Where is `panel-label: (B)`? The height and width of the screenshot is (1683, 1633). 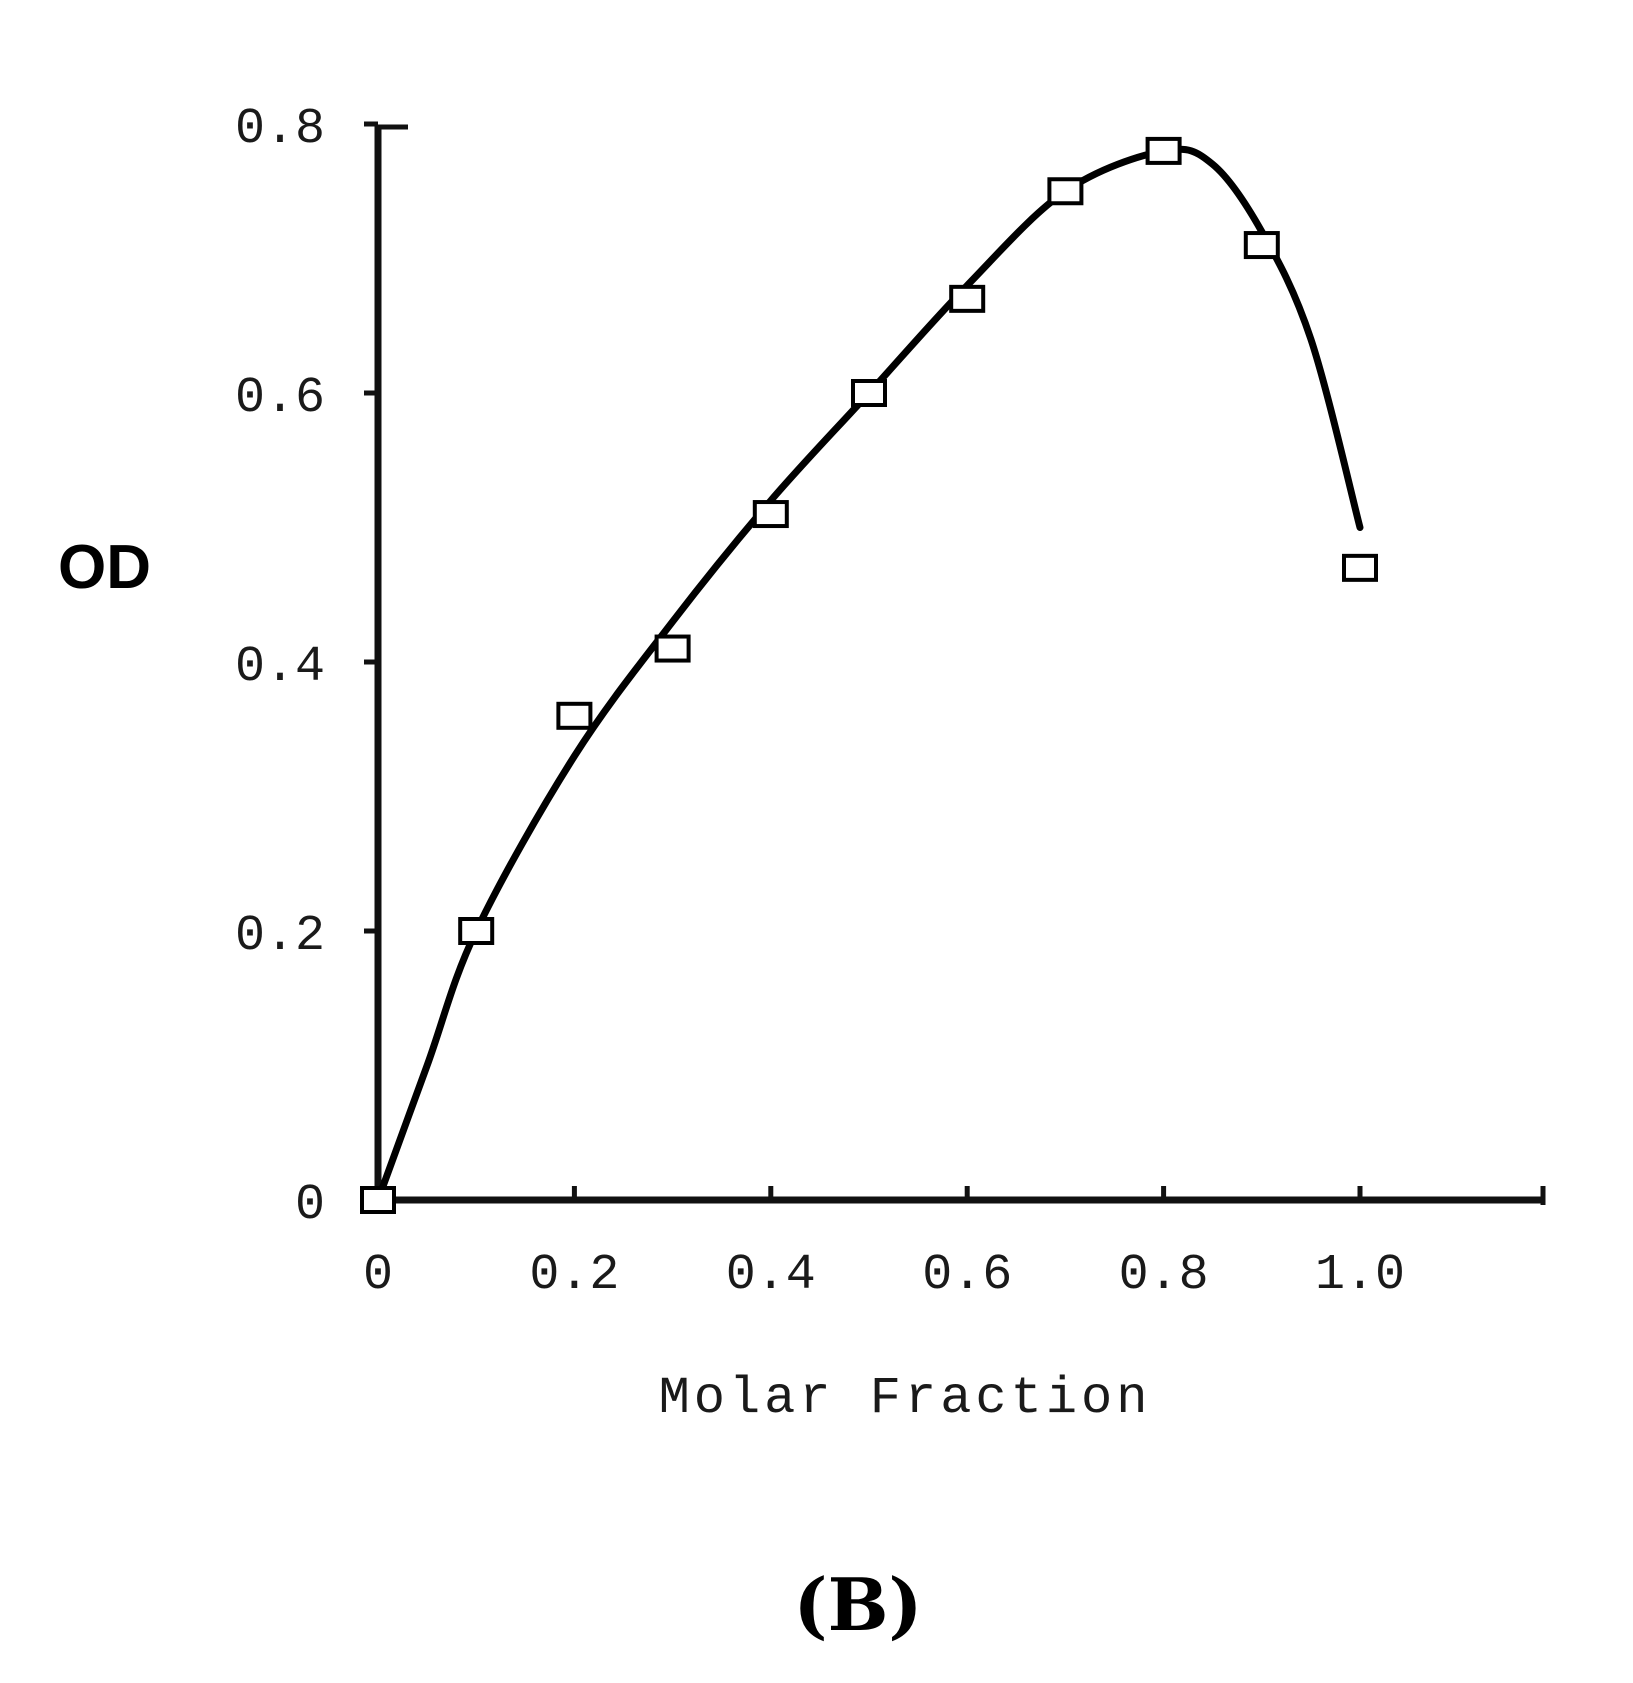
panel-label: (B) is located at coordinates (858, 1604).